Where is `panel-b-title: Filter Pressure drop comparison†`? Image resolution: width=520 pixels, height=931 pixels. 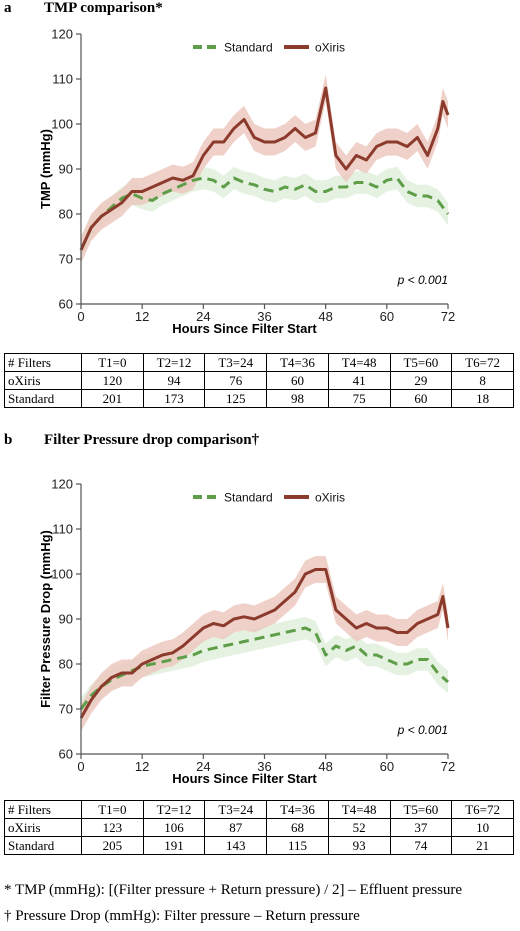 panel-b-title: Filter Pressure drop comparison† is located at coordinates (152, 440).